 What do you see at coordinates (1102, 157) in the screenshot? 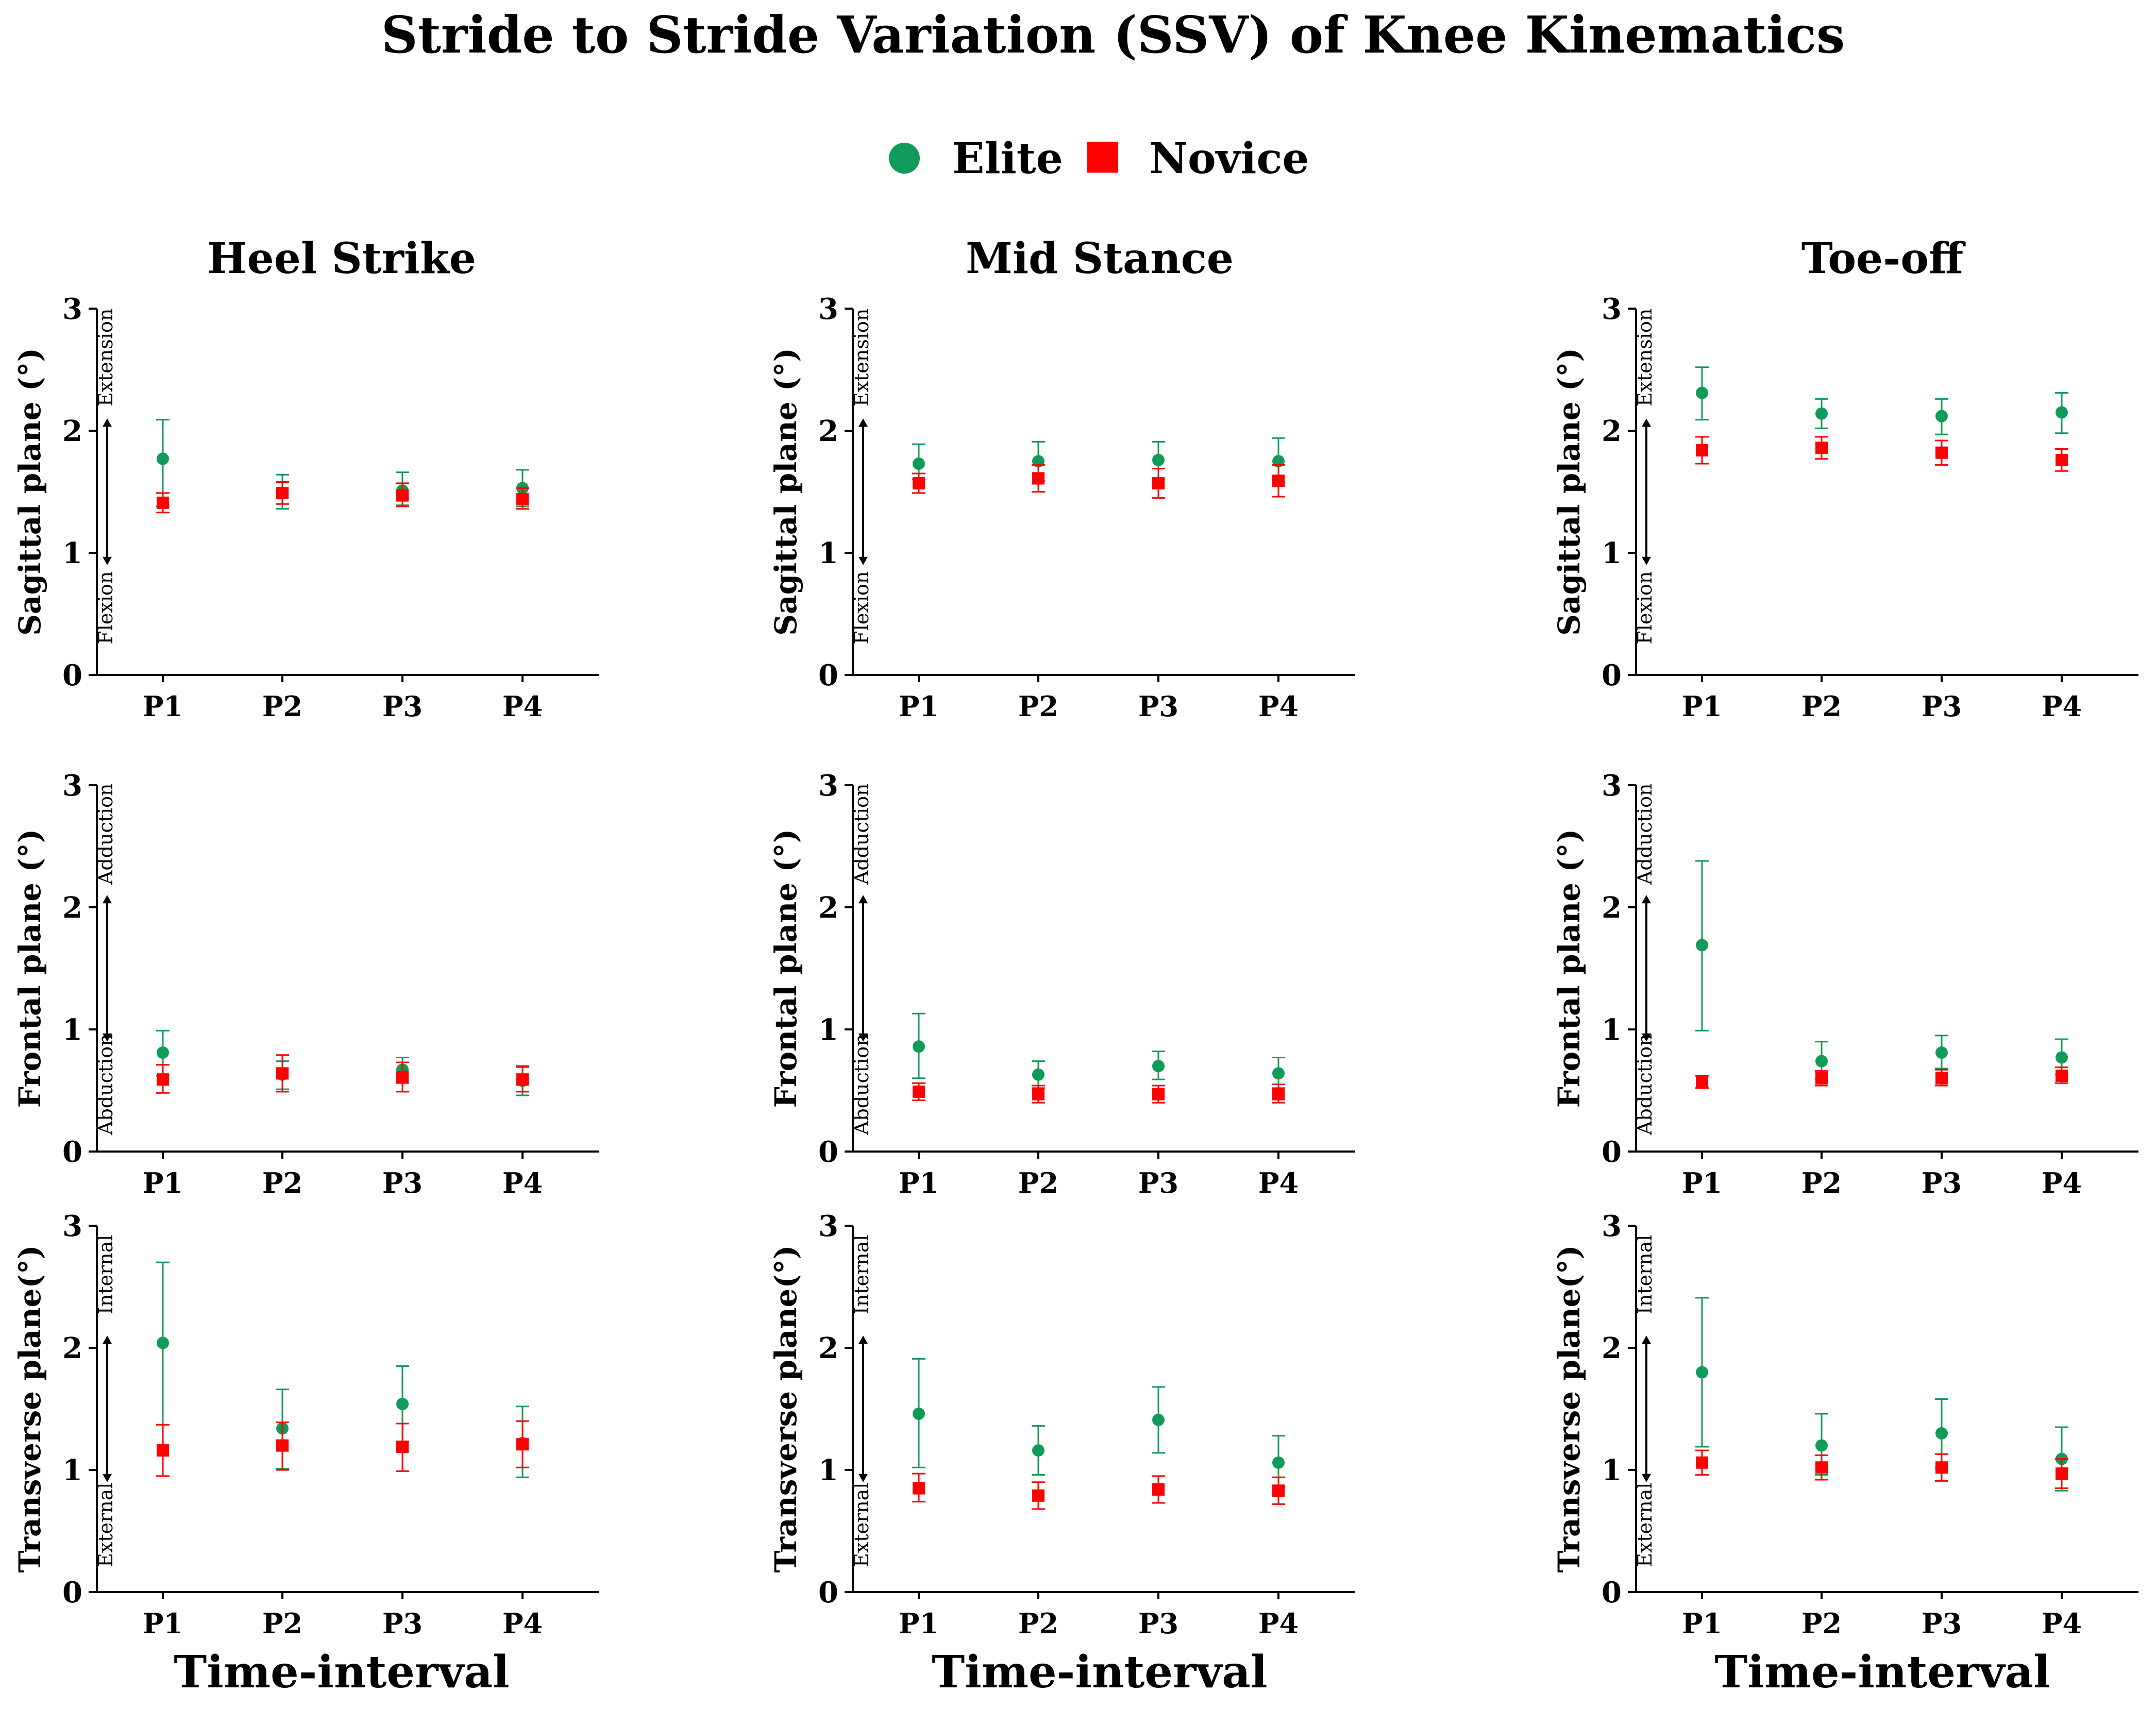
I see `legend-novice-marker` at bounding box center [1102, 157].